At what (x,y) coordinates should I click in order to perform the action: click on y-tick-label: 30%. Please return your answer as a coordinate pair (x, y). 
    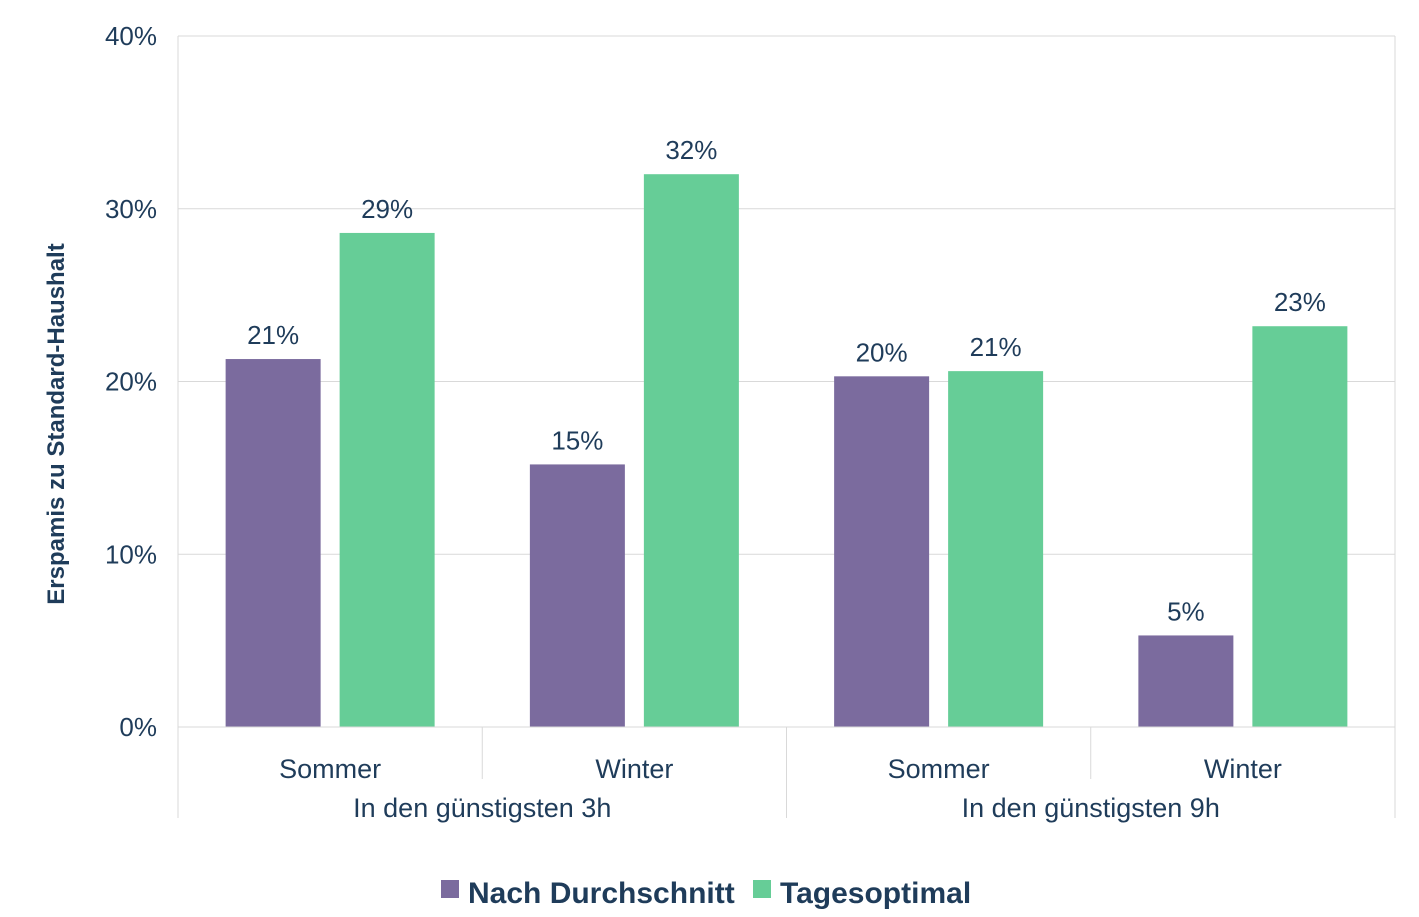
    Looking at the image, I should click on (131, 209).